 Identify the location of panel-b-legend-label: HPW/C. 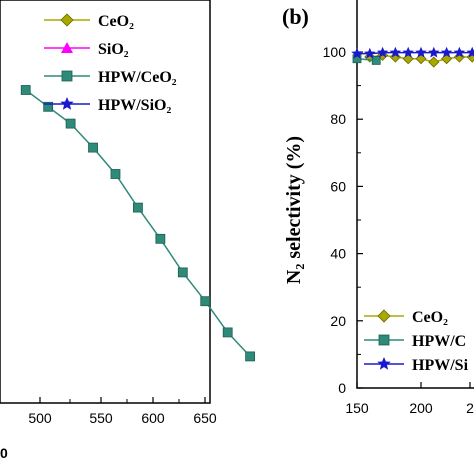
(439, 341).